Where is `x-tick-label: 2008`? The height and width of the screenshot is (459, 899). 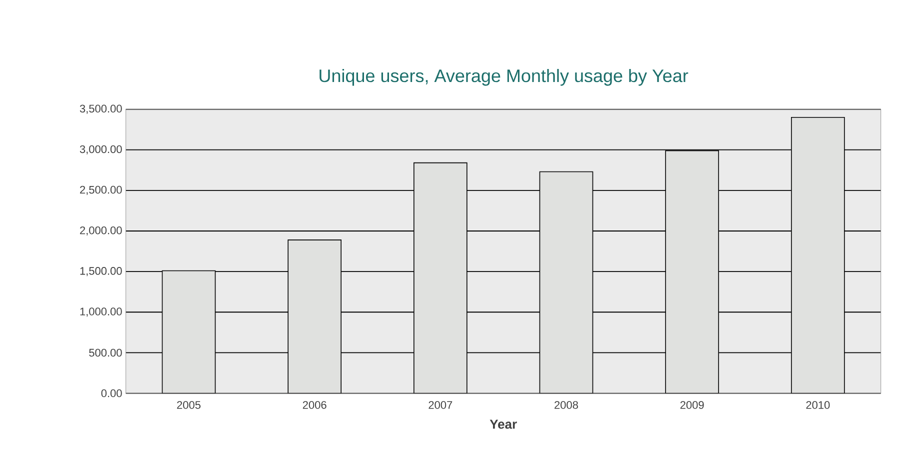 x-tick-label: 2008 is located at coordinates (566, 405).